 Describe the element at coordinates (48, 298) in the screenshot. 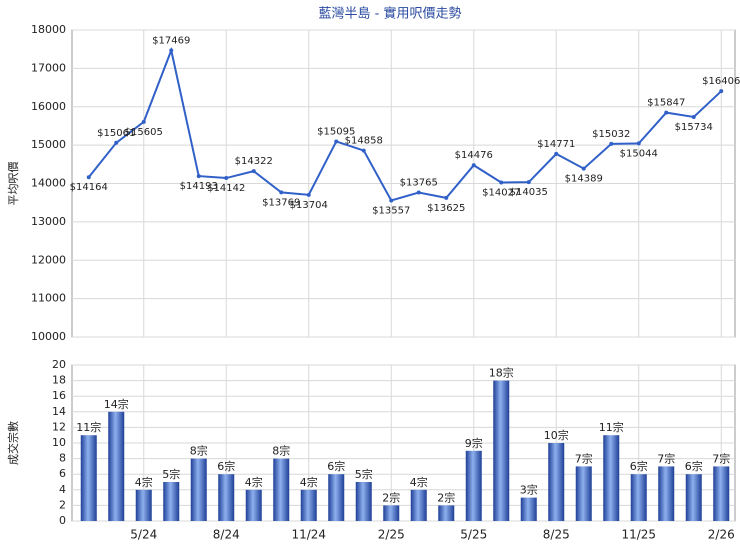

I see `y-tick-label: 11000` at that location.